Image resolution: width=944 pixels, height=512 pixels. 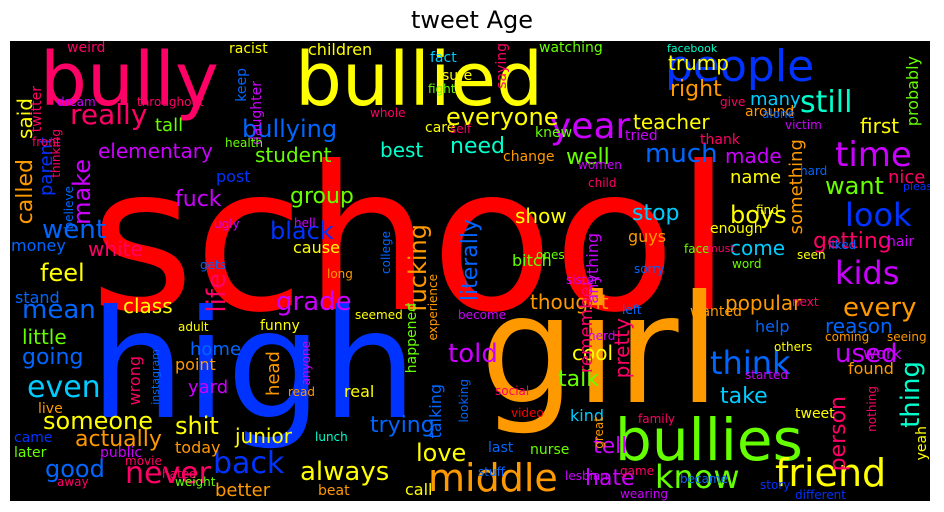 What do you see at coordinates (878, 215) in the screenshot?
I see `word-look: look` at bounding box center [878, 215].